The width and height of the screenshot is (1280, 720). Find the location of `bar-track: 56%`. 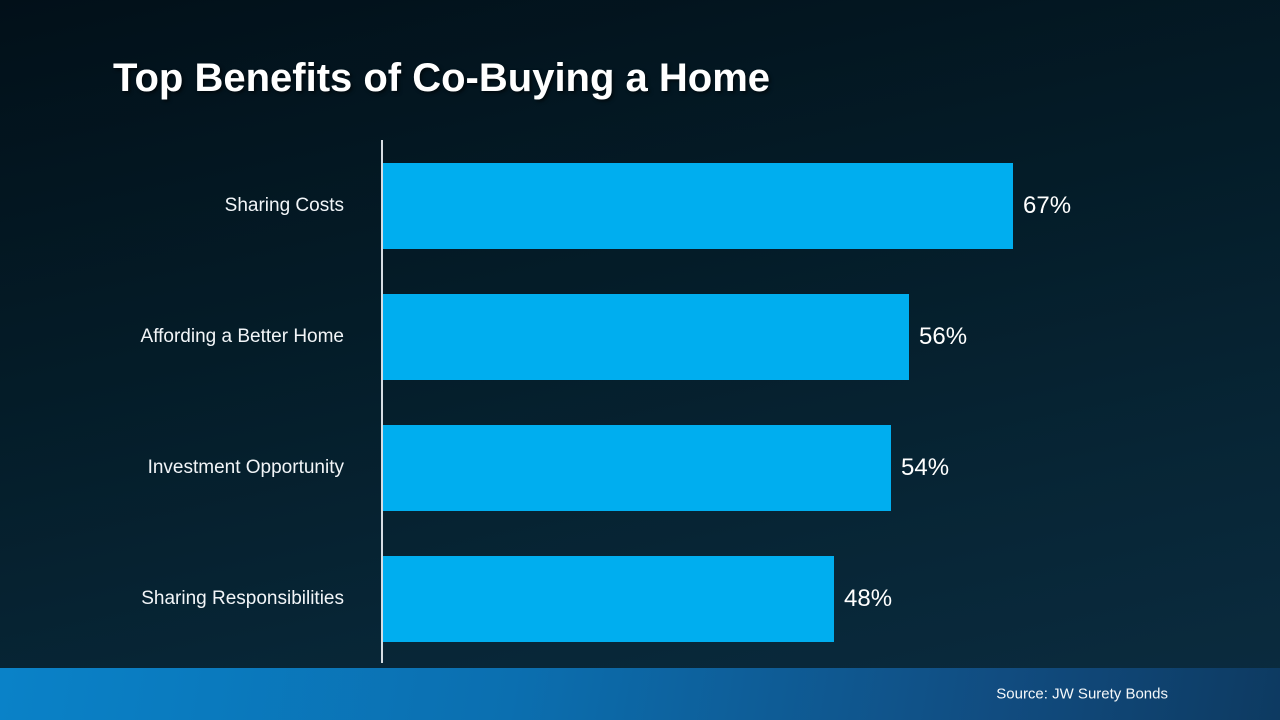

bar-track: 56% is located at coordinates (821, 336).